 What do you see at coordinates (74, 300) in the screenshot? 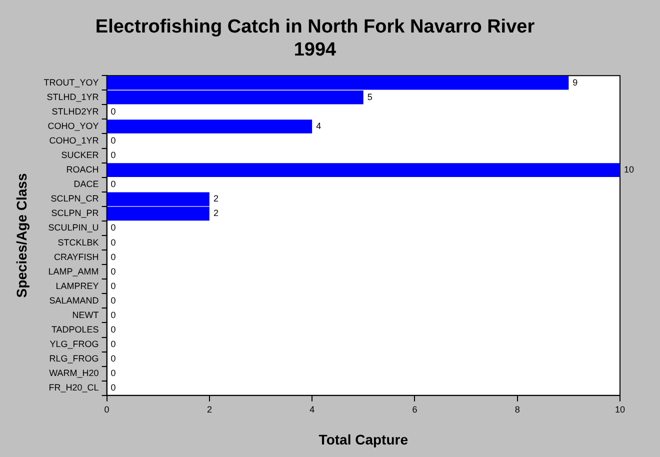
I see `y-tick-label: SALAMAND` at bounding box center [74, 300].